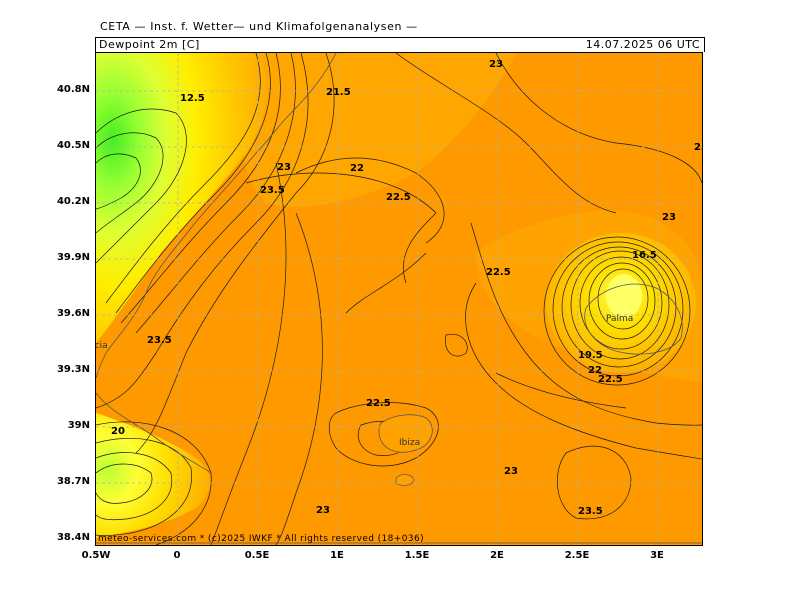 The height and width of the screenshot is (600, 800). Describe the element at coordinates (118, 431) in the screenshot. I see `contour-label: 20` at that location.